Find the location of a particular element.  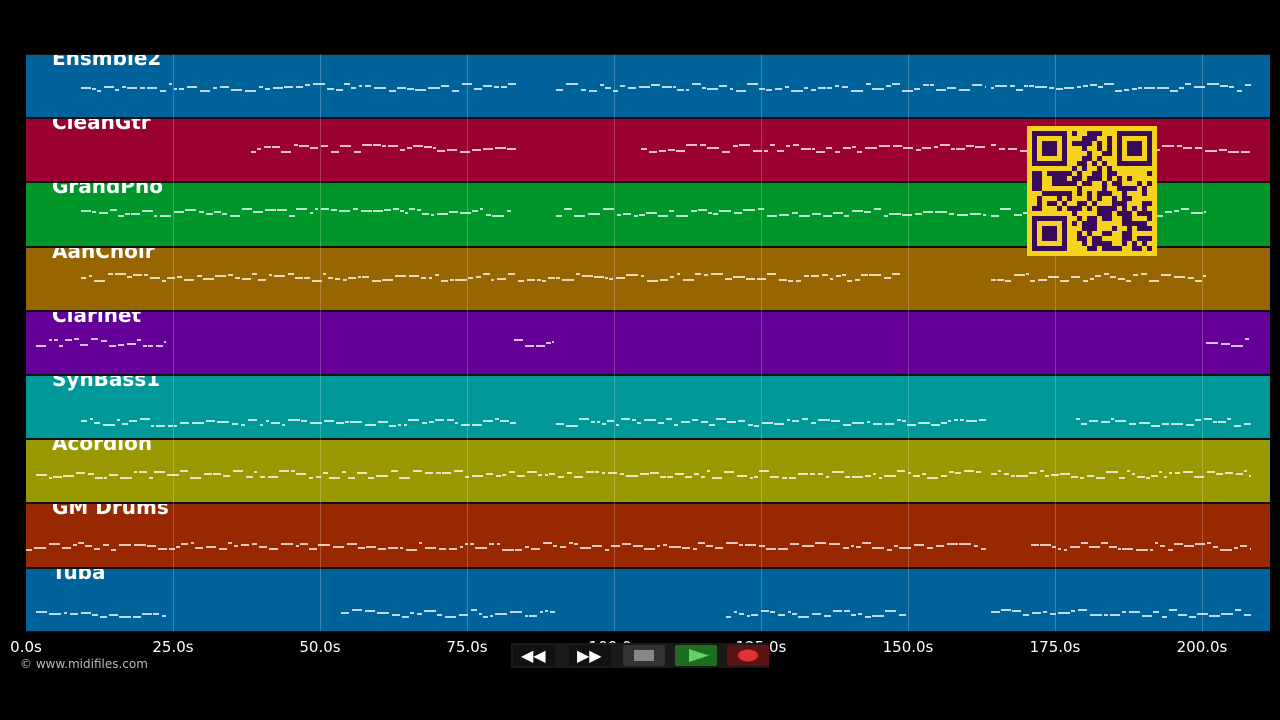

record-button is located at coordinates (748, 655).